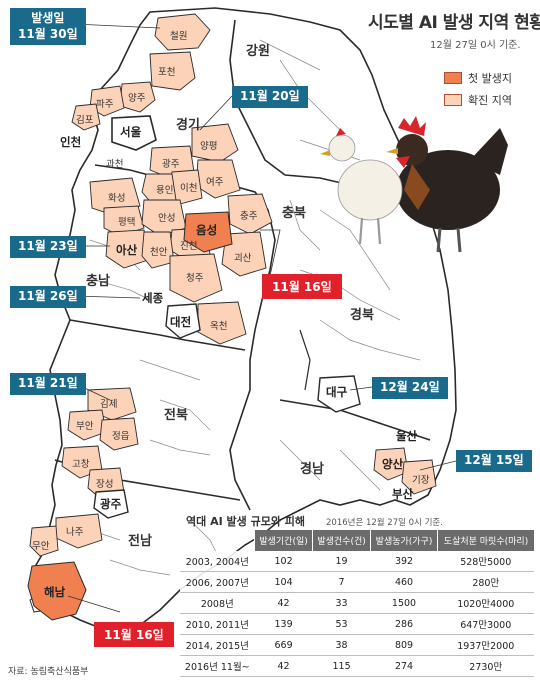 The image size is (540, 682). What do you see at coordinates (48, 247) in the screenshot?
I see `date-label-chungnam: 11월 23일` at bounding box center [48, 247].